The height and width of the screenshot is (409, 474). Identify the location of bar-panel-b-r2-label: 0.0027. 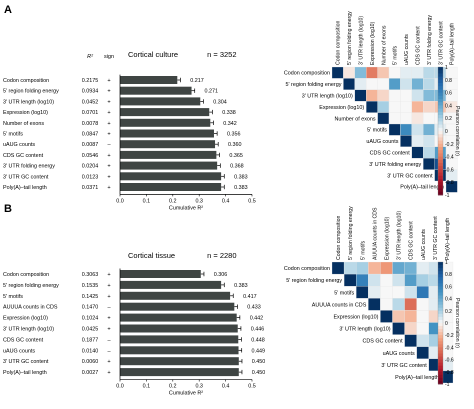
(90, 373).